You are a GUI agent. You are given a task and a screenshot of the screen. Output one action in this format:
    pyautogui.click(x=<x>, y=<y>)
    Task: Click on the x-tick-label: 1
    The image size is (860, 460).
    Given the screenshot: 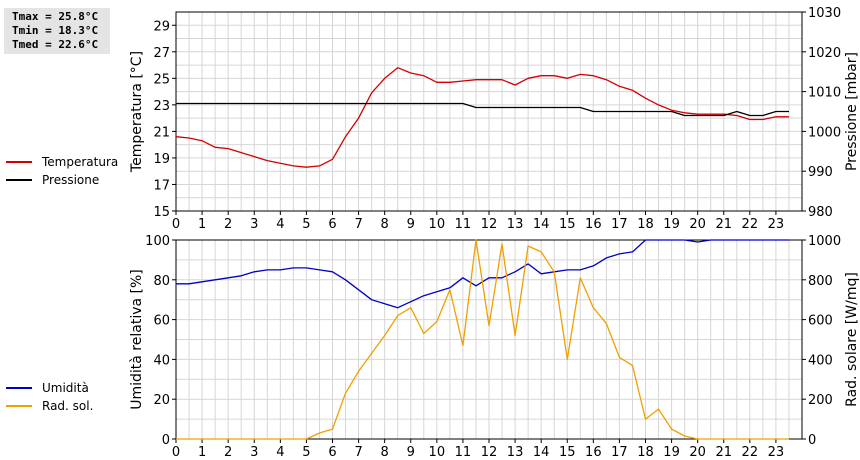 What is the action you would take?
    pyautogui.click(x=202, y=452)
    